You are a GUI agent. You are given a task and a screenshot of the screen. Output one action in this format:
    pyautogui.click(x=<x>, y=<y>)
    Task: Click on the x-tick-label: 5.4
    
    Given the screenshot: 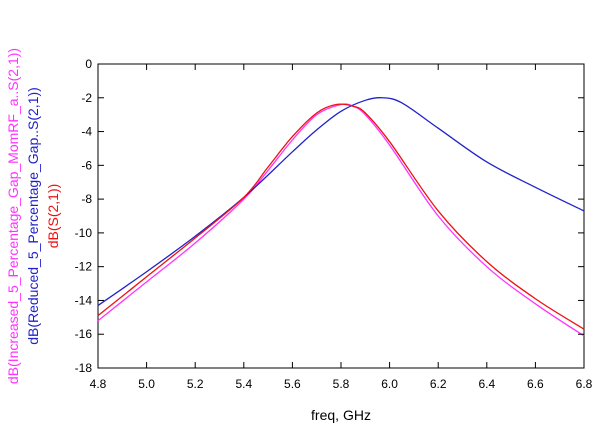 What is the action you would take?
    pyautogui.click(x=243, y=384)
    